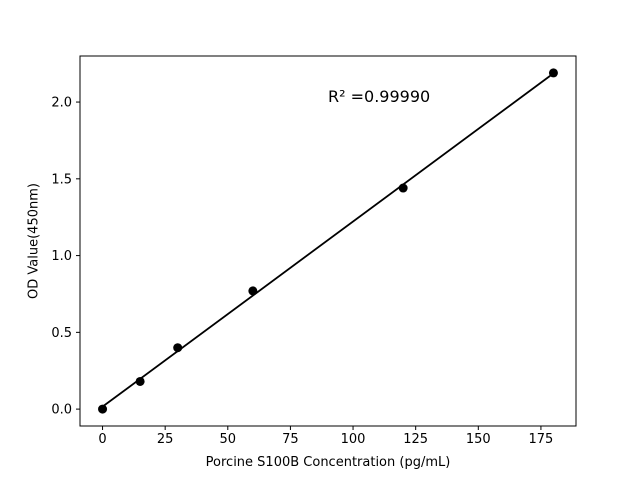 The image size is (640, 480). I want to click on x-tick-label: 150, so click(478, 439).